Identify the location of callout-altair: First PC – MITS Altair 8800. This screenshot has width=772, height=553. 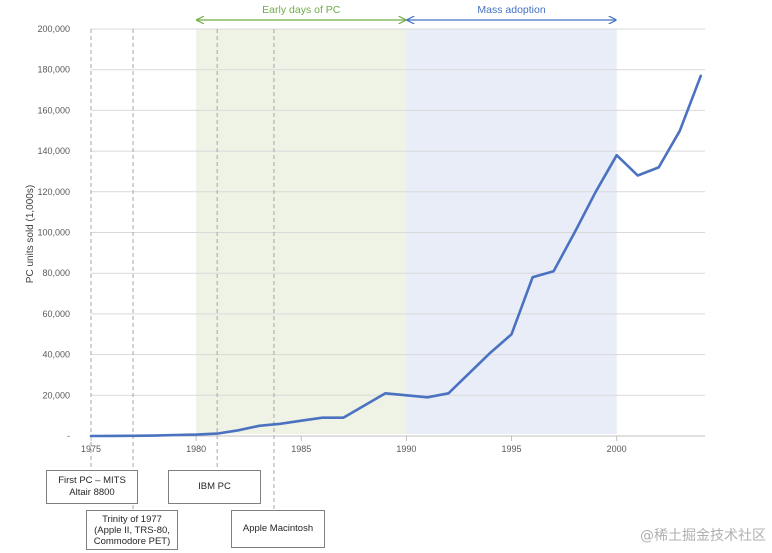
(92, 487).